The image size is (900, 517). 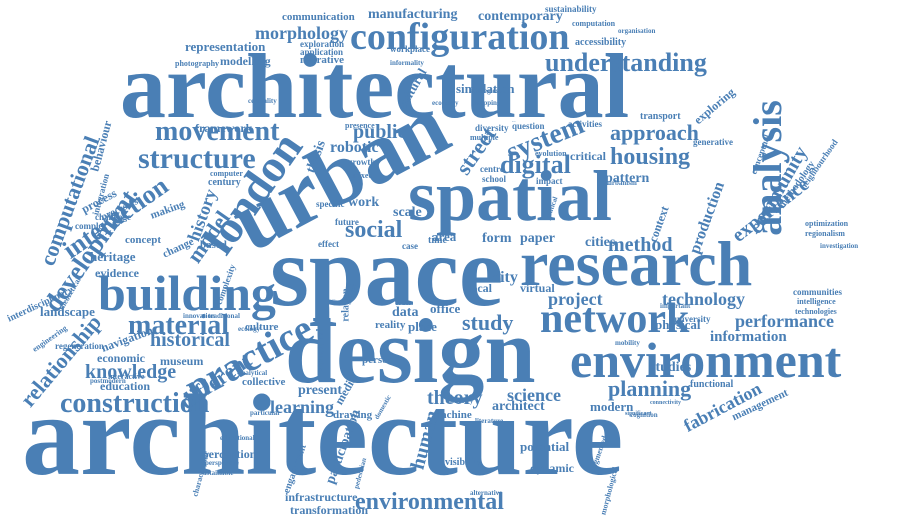 I want to click on cloud-word: optimization, so click(x=827, y=223).